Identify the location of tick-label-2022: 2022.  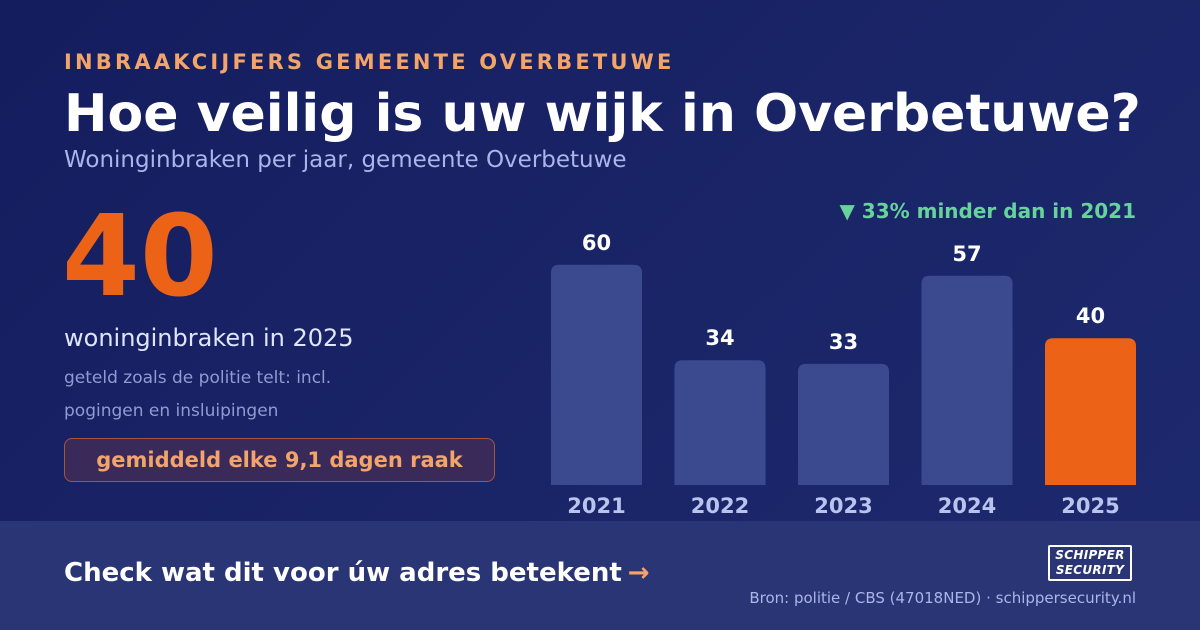
(720, 506).